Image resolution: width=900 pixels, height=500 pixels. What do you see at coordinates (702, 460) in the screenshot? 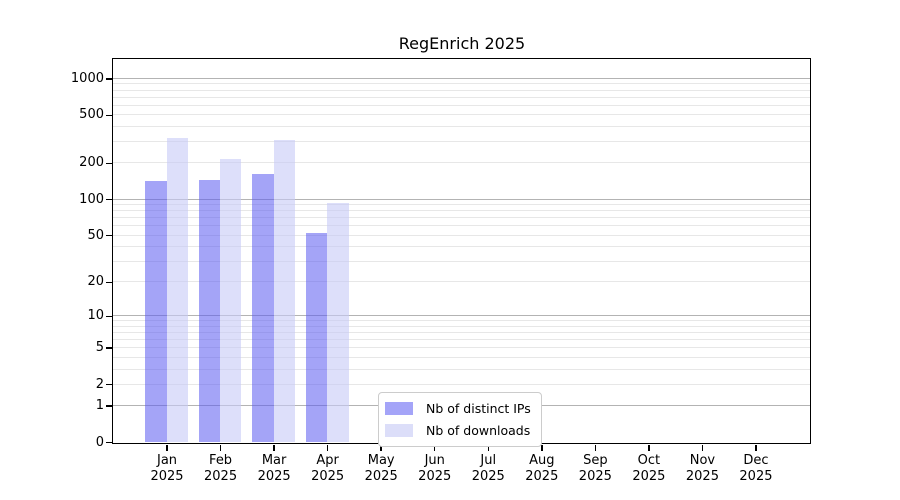
I see `x-tick-month: Nov` at bounding box center [702, 460].